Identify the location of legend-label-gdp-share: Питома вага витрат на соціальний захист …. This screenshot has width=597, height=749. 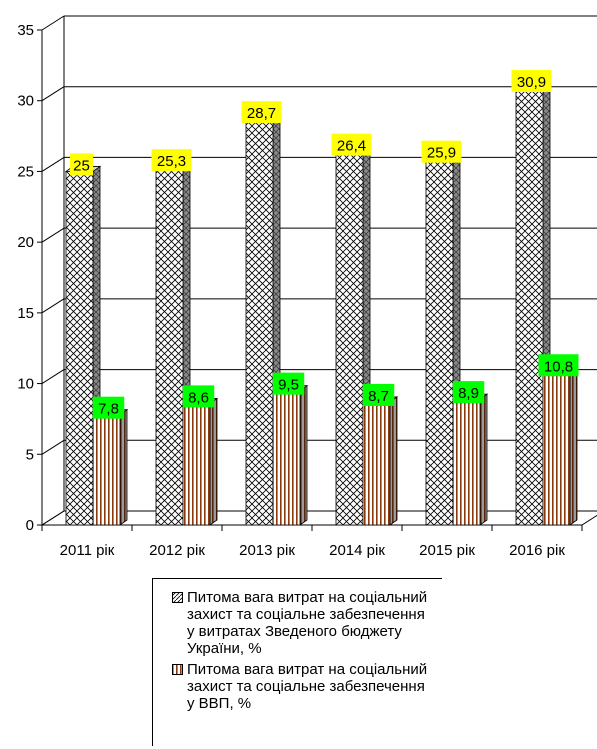
(307, 686).